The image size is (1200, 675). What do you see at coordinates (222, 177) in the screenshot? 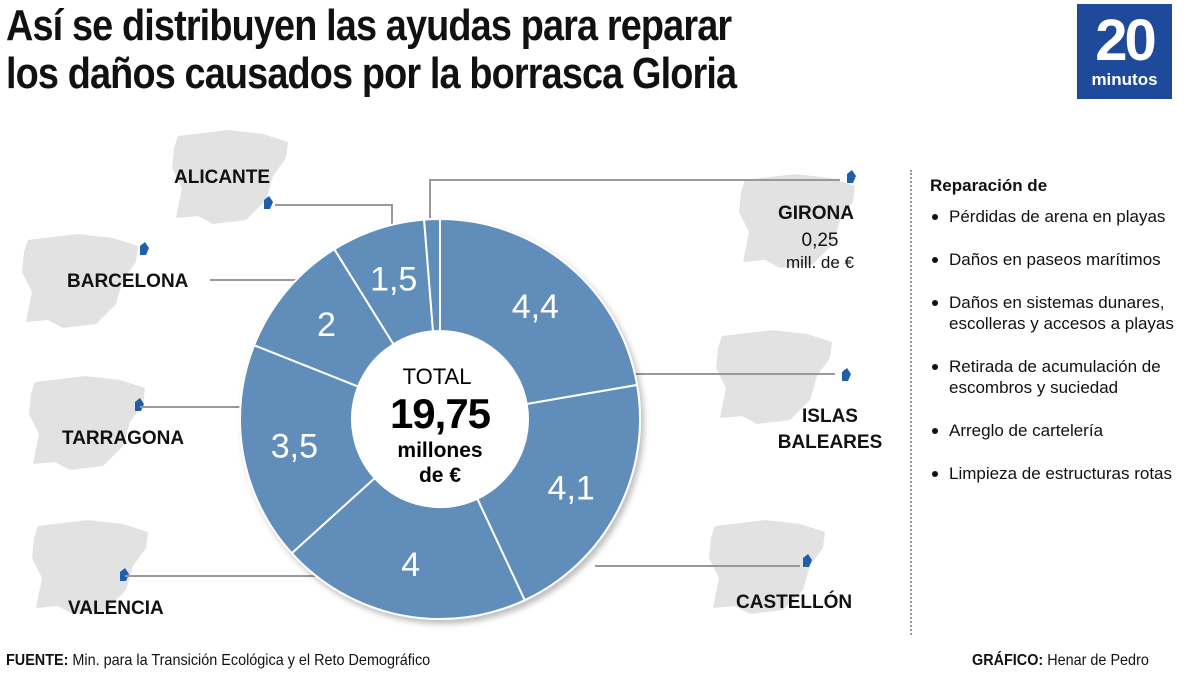
I see `region-label-alicante: ALICANTE` at bounding box center [222, 177].